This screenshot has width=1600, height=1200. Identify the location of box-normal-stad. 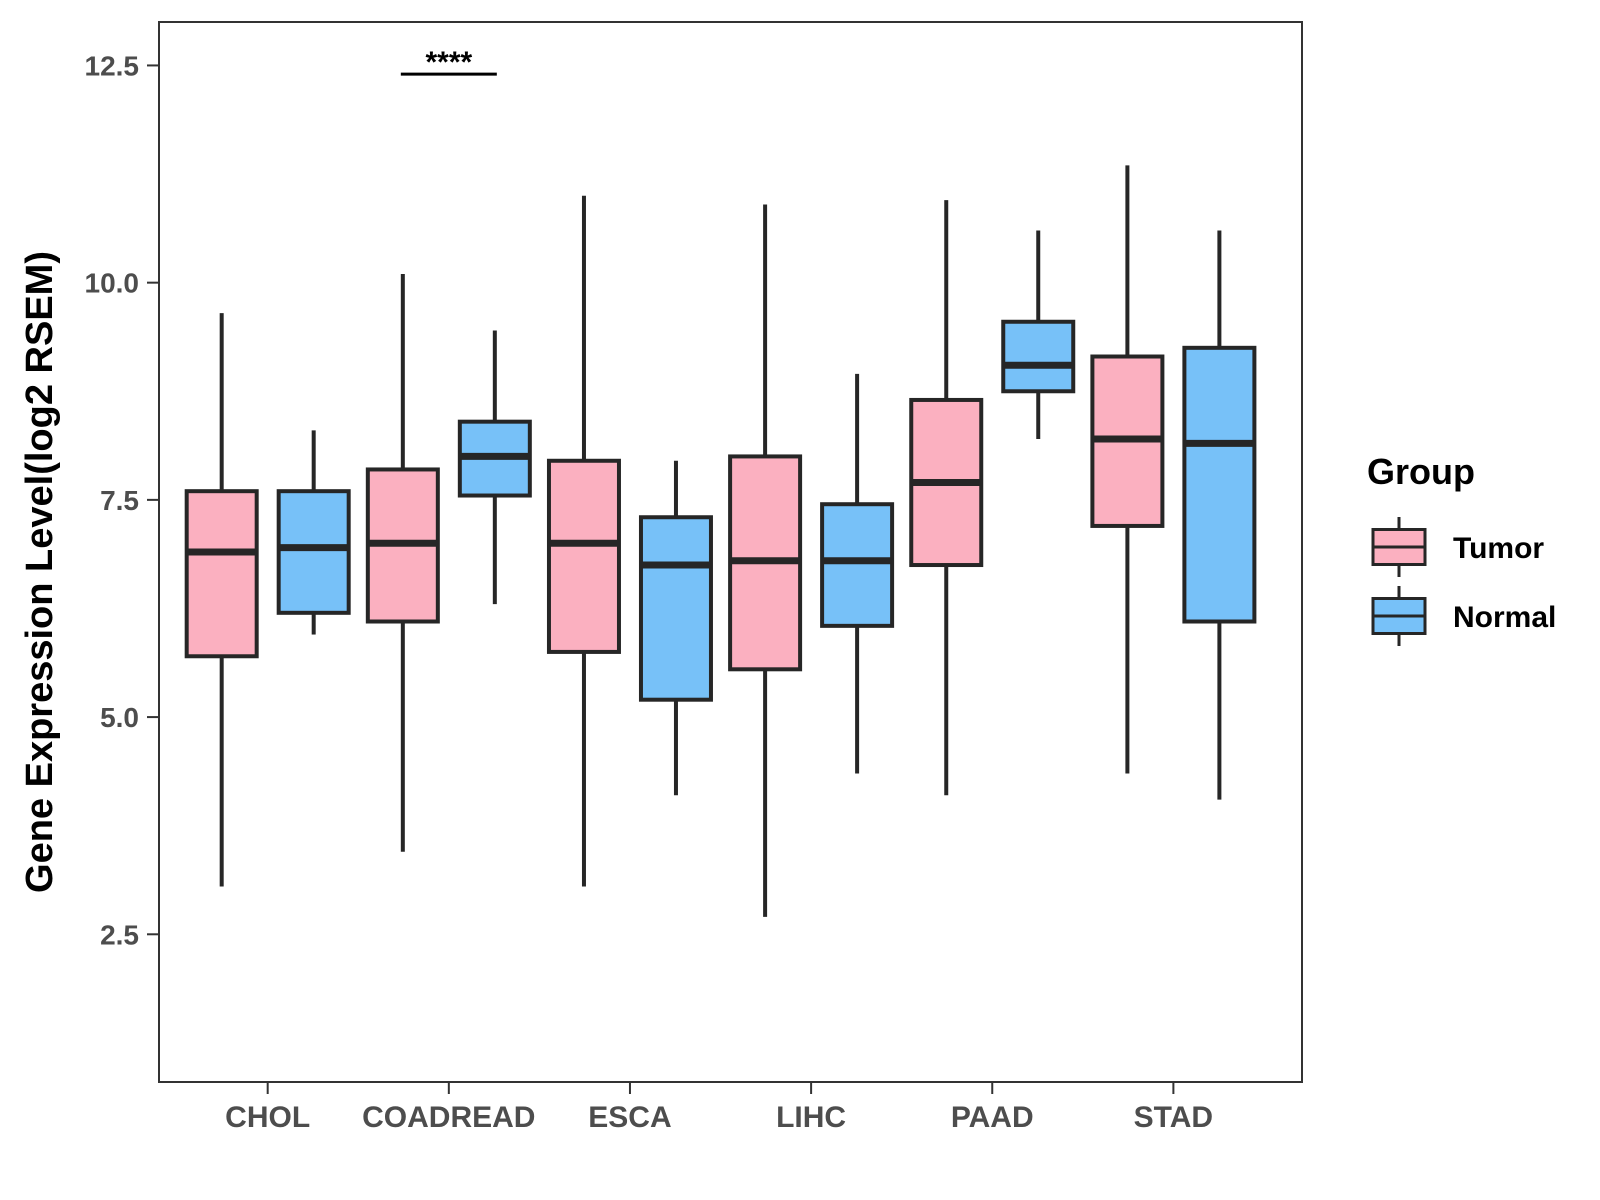
(1219, 515).